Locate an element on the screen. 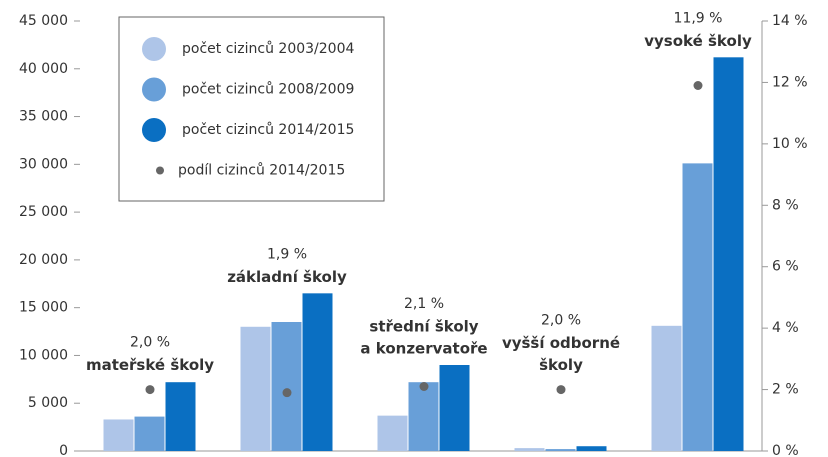 The height and width of the screenshot is (457, 828). y-tick-label: 45 000 is located at coordinates (43, 21).